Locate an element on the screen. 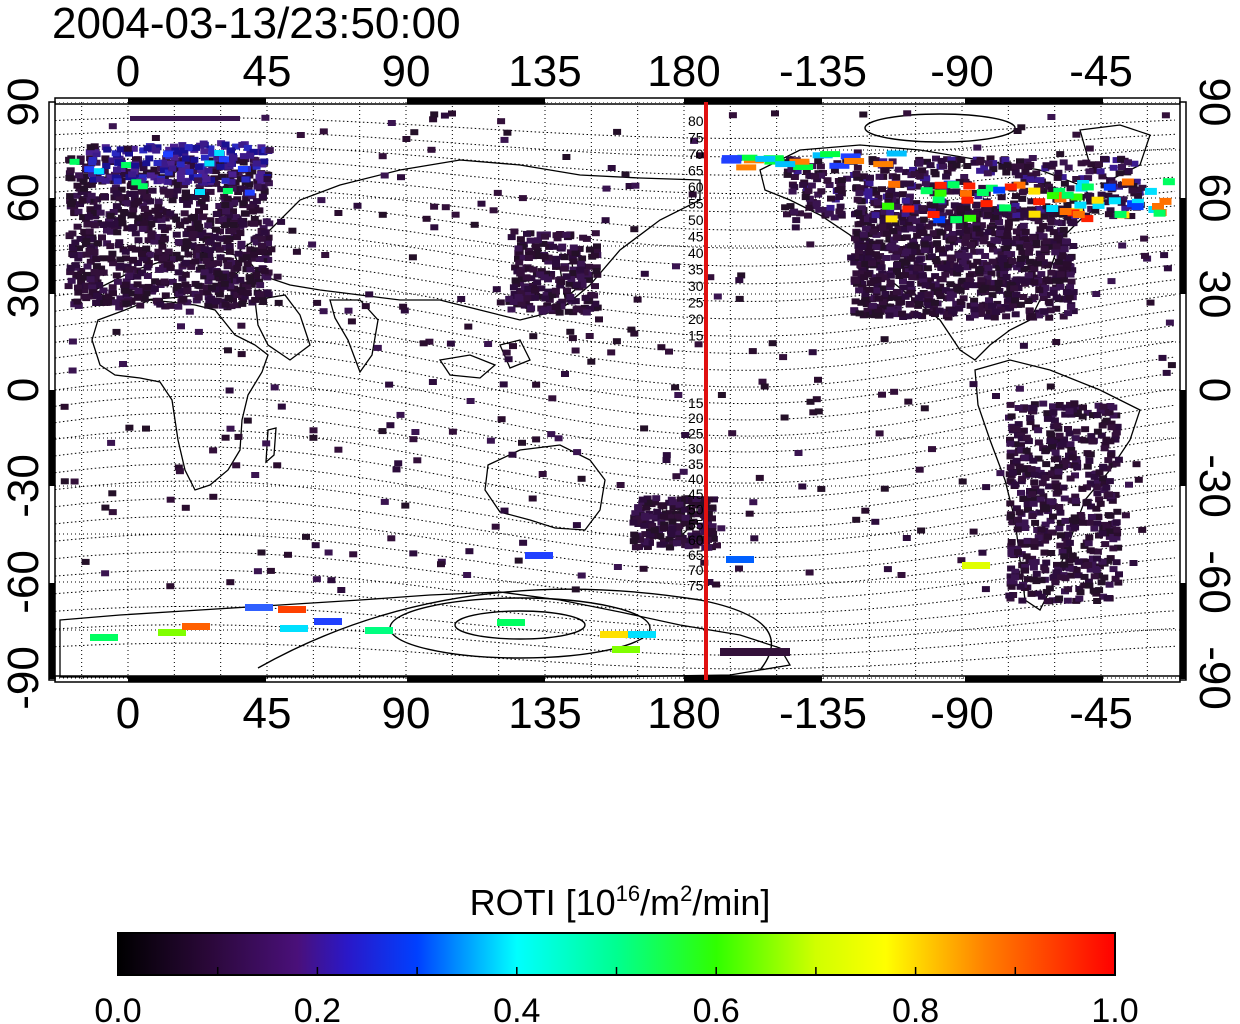 Image resolution: width=1240 pixels, height=1024 pixels. colorbar-tick-label: 0.0 is located at coordinates (117, 1008).